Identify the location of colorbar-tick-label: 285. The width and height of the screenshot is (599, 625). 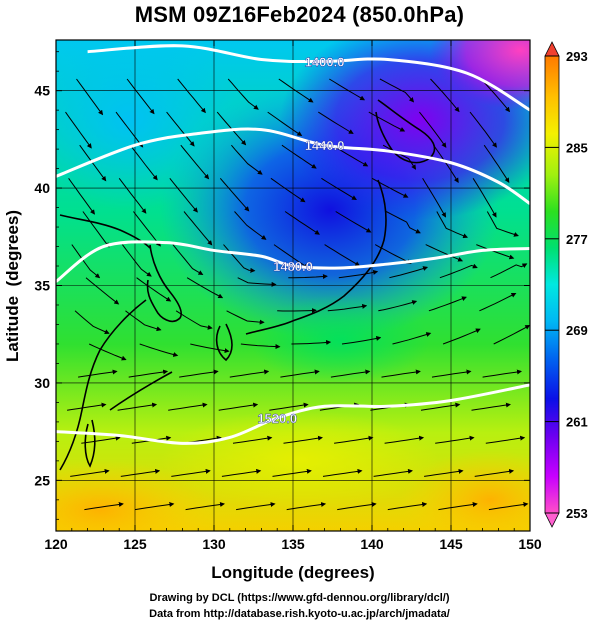
(577, 147).